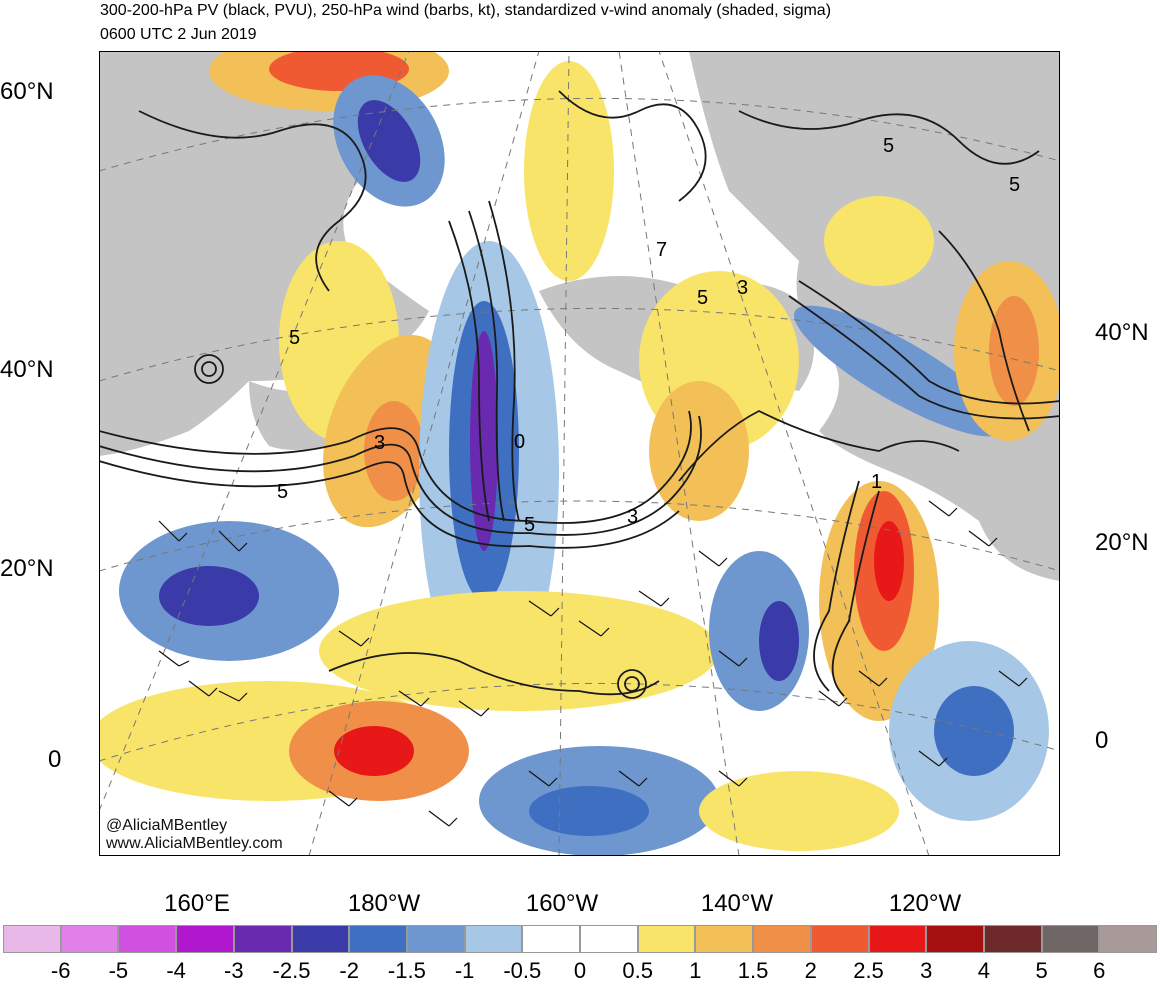  Describe the element at coordinates (464, 970) in the screenshot. I see `colorbar-label: -1` at that location.